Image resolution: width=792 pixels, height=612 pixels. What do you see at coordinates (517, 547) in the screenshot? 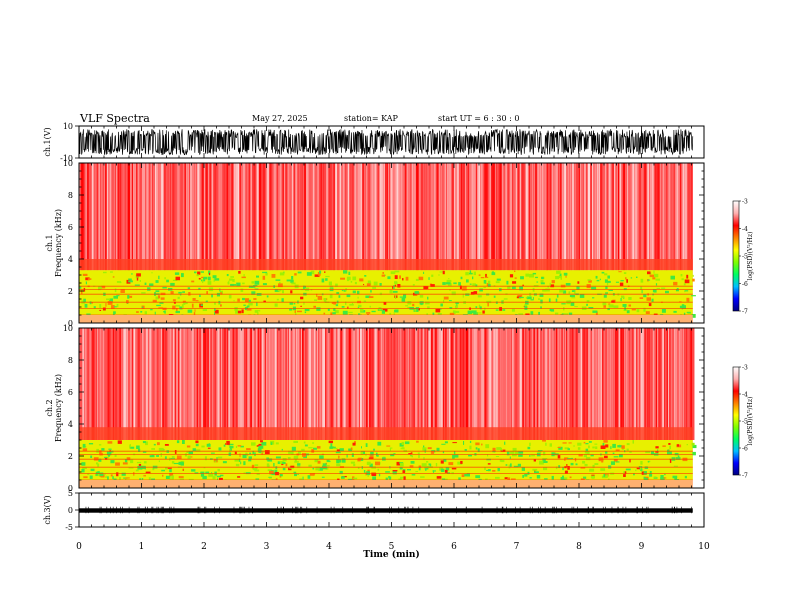
I see `x-tick-label: 7` at bounding box center [517, 547].